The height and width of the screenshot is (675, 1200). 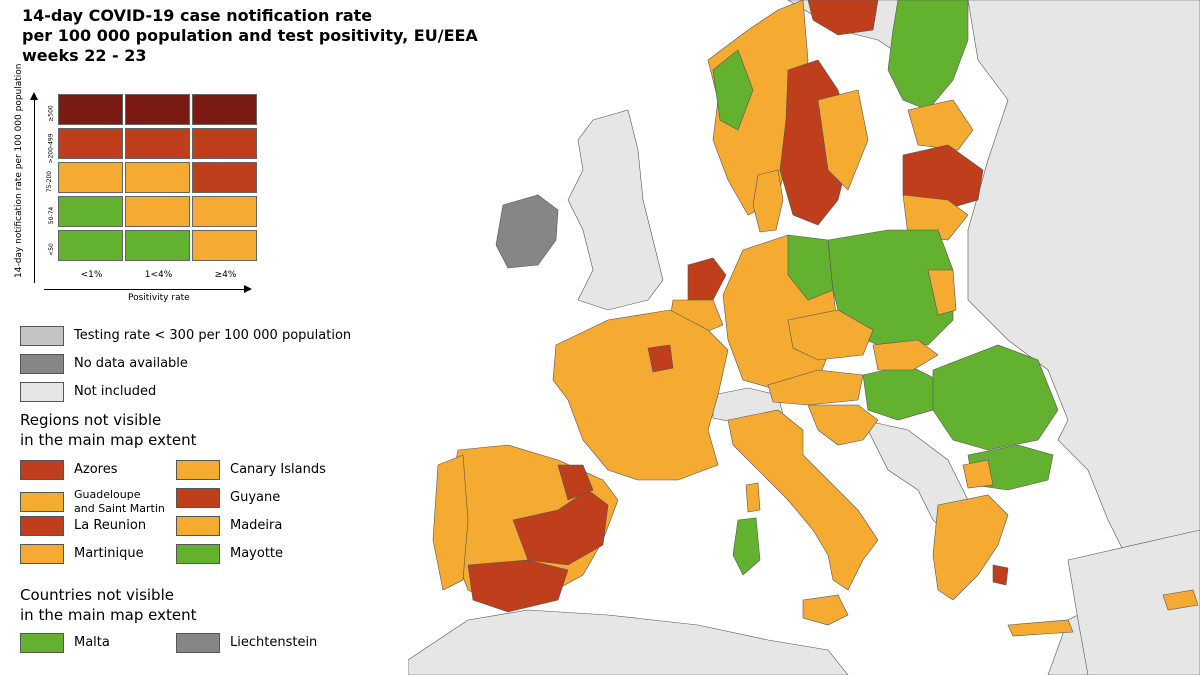 I want to click on region-lithuania, so click(x=935, y=217).